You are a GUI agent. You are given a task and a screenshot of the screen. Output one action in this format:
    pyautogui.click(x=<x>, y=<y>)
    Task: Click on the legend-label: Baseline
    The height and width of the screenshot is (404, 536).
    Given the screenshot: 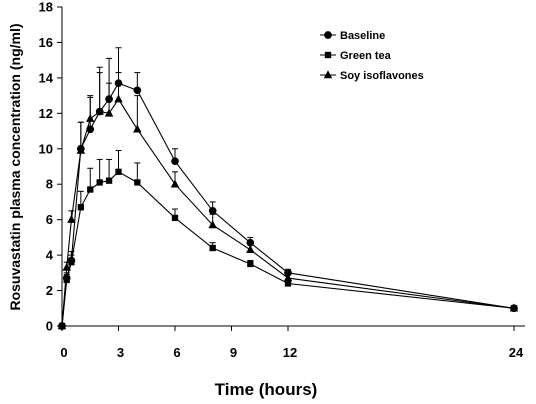 What is the action you would take?
    pyautogui.click(x=362, y=36)
    